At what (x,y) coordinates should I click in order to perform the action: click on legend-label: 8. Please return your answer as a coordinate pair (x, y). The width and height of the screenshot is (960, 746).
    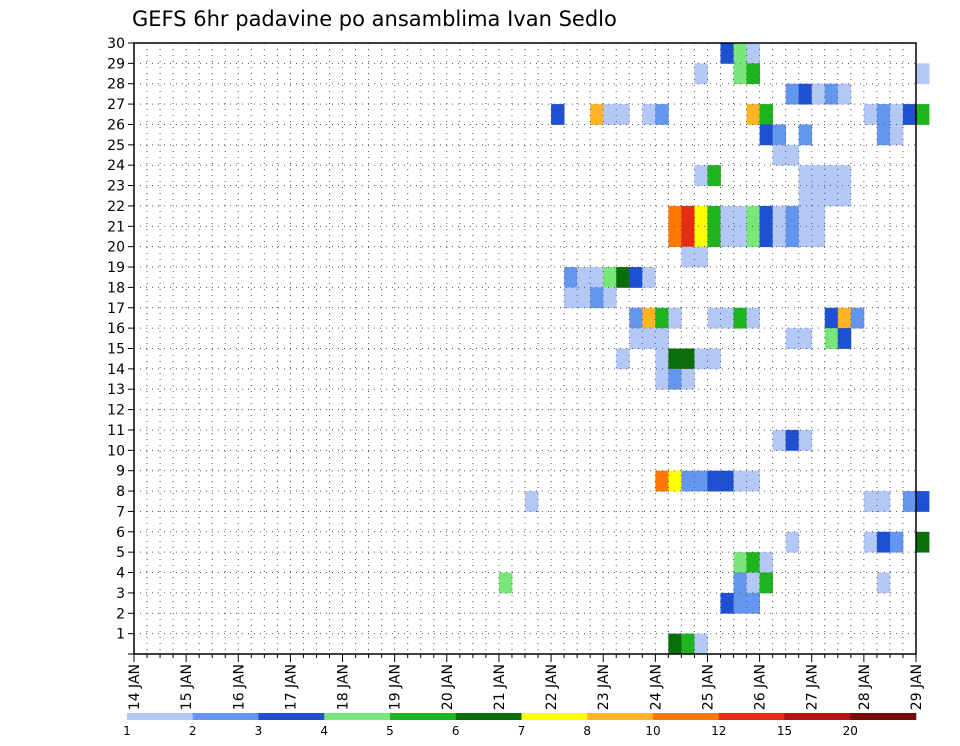
    Looking at the image, I should click on (587, 731).